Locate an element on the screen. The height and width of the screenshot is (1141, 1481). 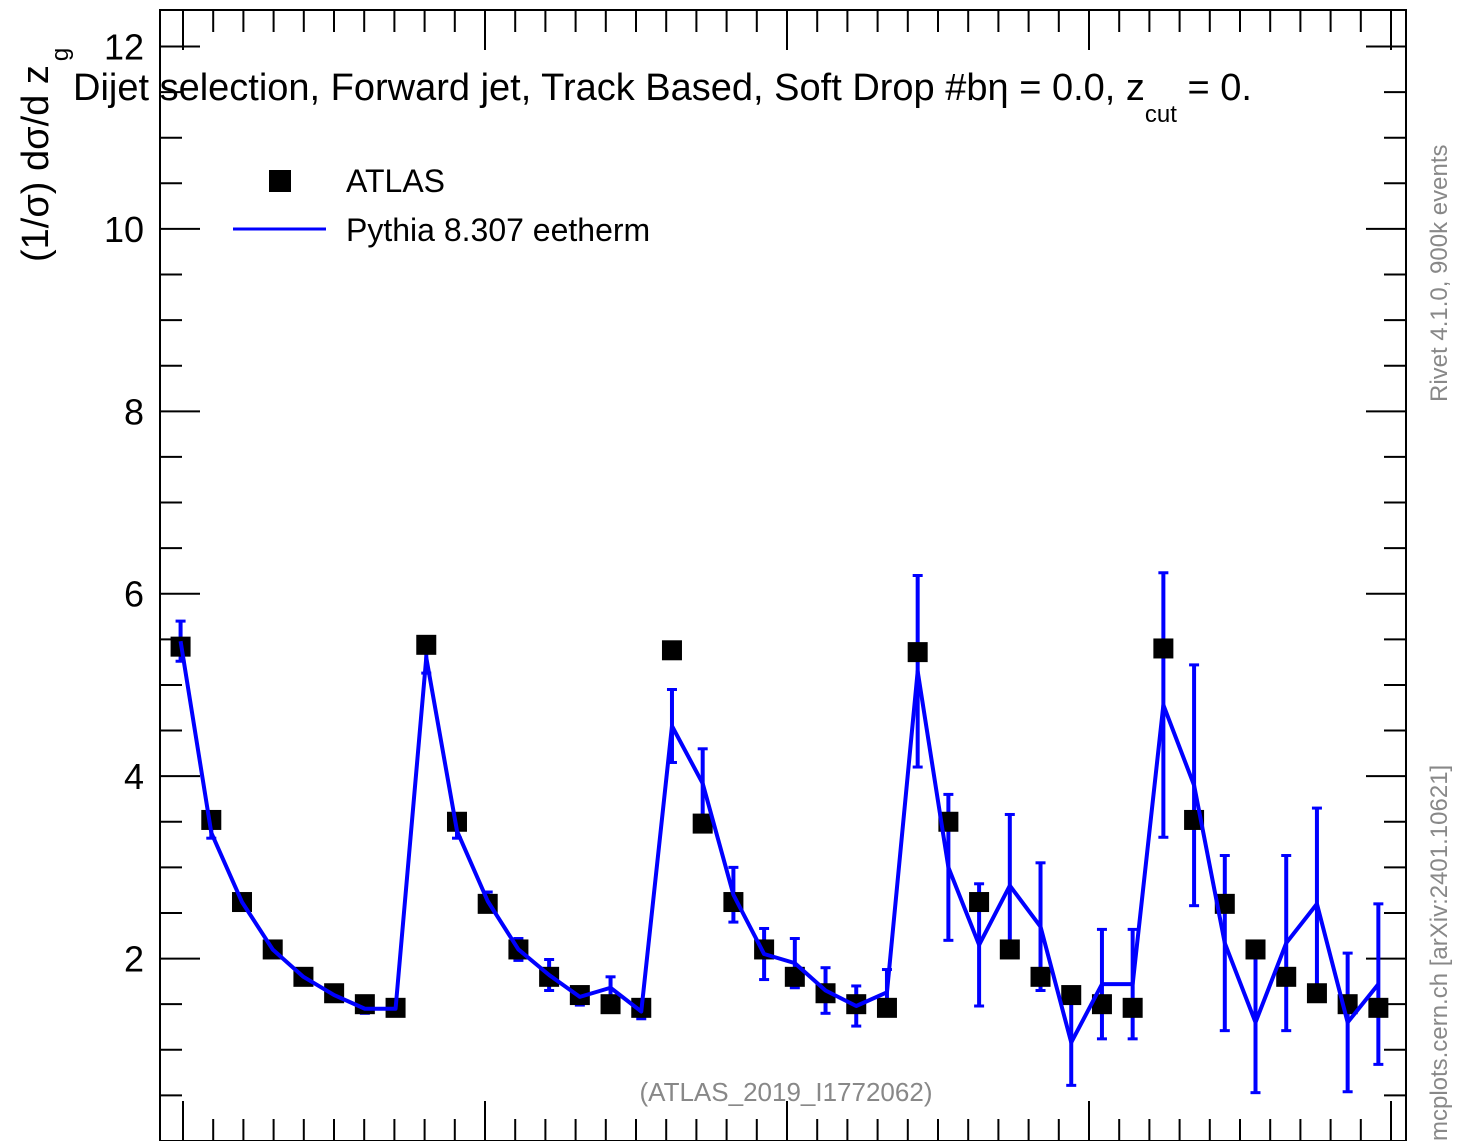
chart-title-sub: cut is located at coordinates (1161, 114).